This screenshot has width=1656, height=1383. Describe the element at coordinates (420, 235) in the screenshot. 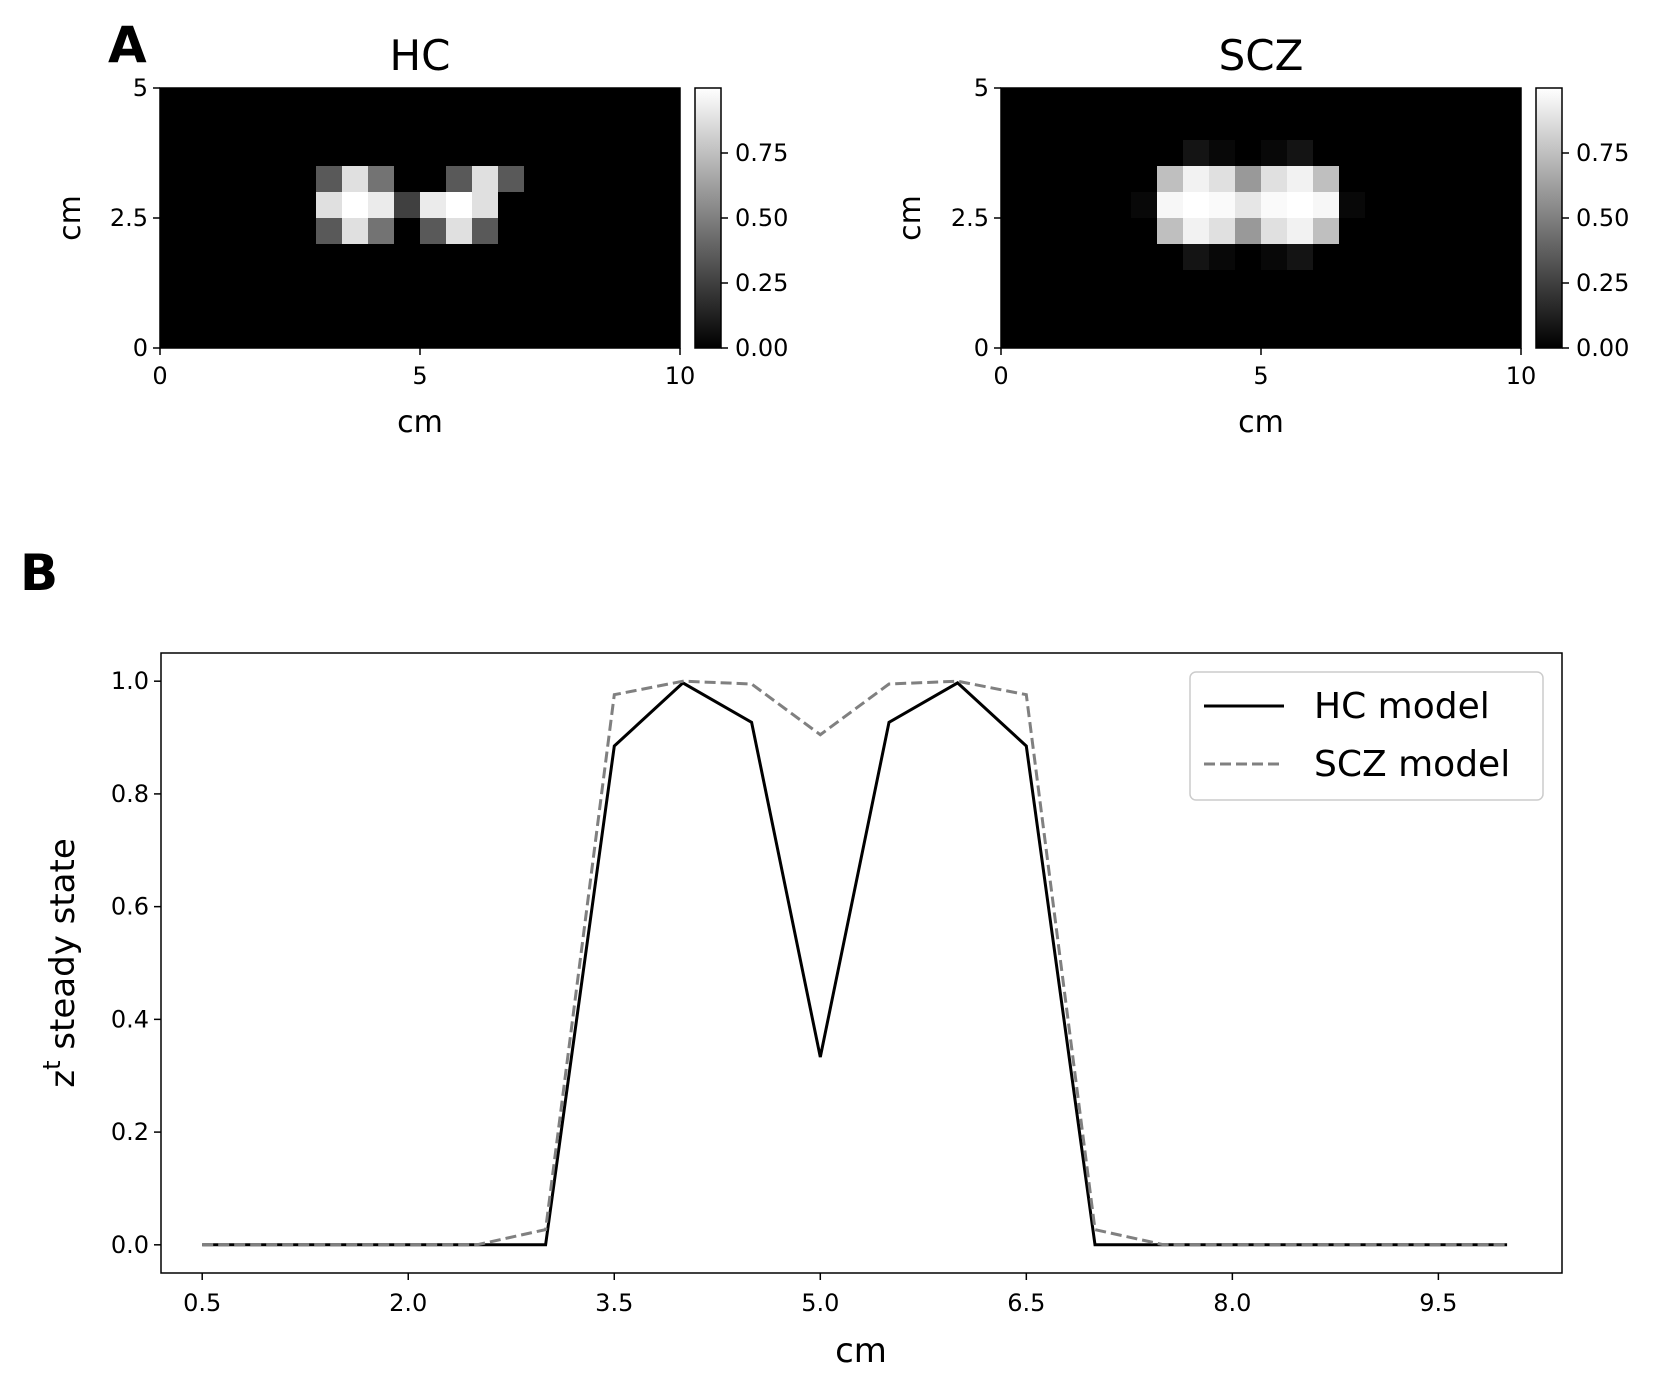

I see `heatmap-hc: HC 0 5 10 0 2.5 5 cm cm 0.00 0.25 0.50 0.75` at that location.